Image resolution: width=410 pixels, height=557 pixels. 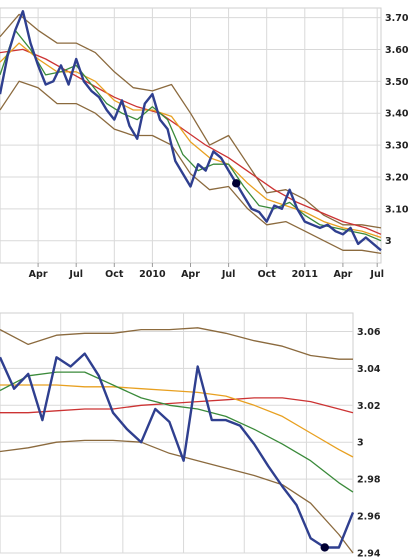 I want to click on y-tick-label: 3.02, so click(x=368, y=406).